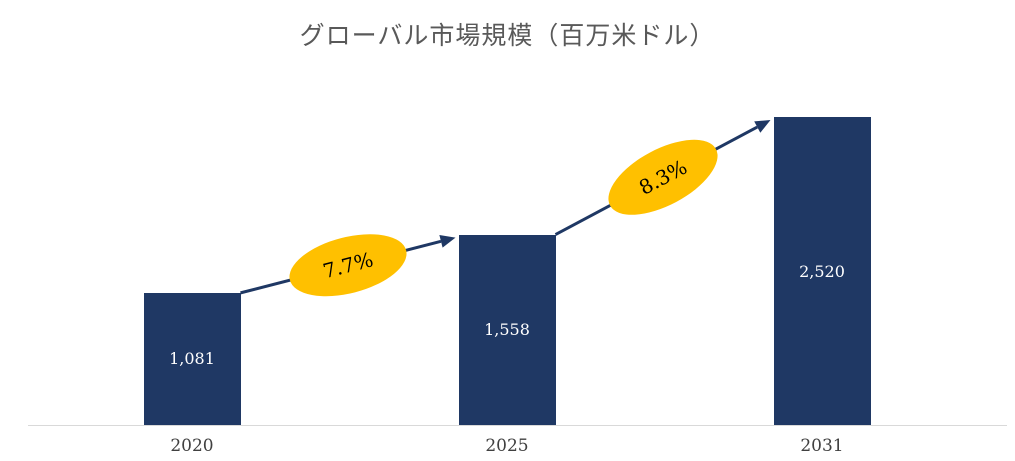 Image resolution: width=1015 pixels, height=461 pixels. I want to click on x-axis-label-2025: 2025, so click(507, 446).